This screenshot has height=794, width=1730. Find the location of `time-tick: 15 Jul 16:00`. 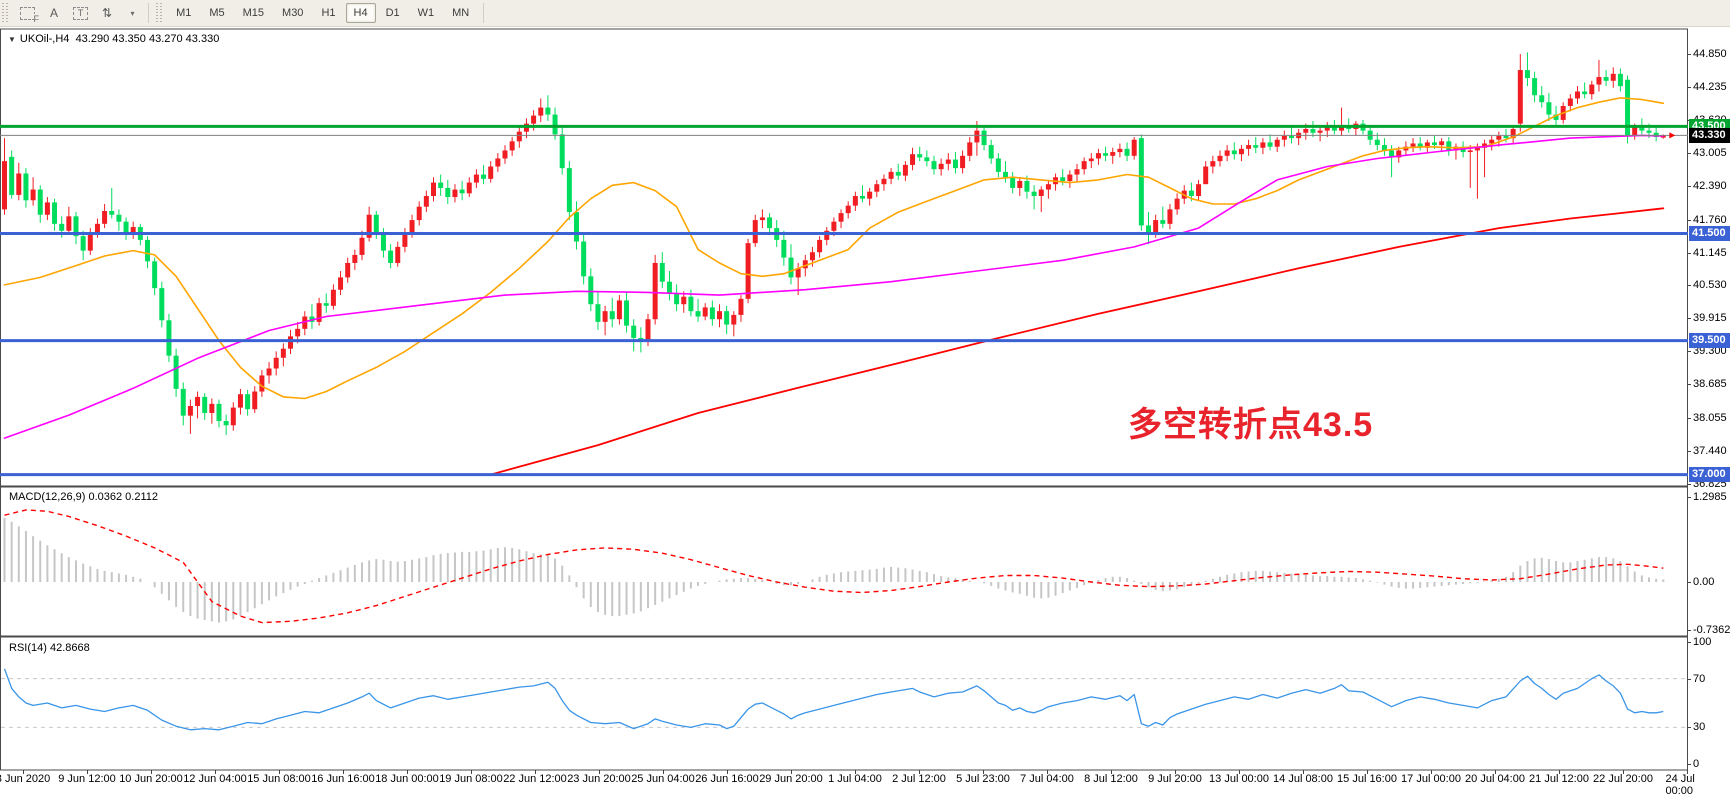

time-tick: 15 Jul 16:00 is located at coordinates (1367, 779).